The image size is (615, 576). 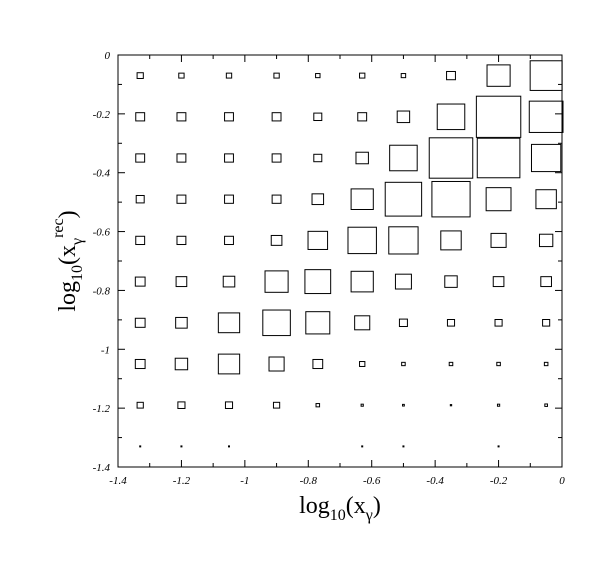 I want to click on y-tick-label: -1.2, so click(x=102, y=409).